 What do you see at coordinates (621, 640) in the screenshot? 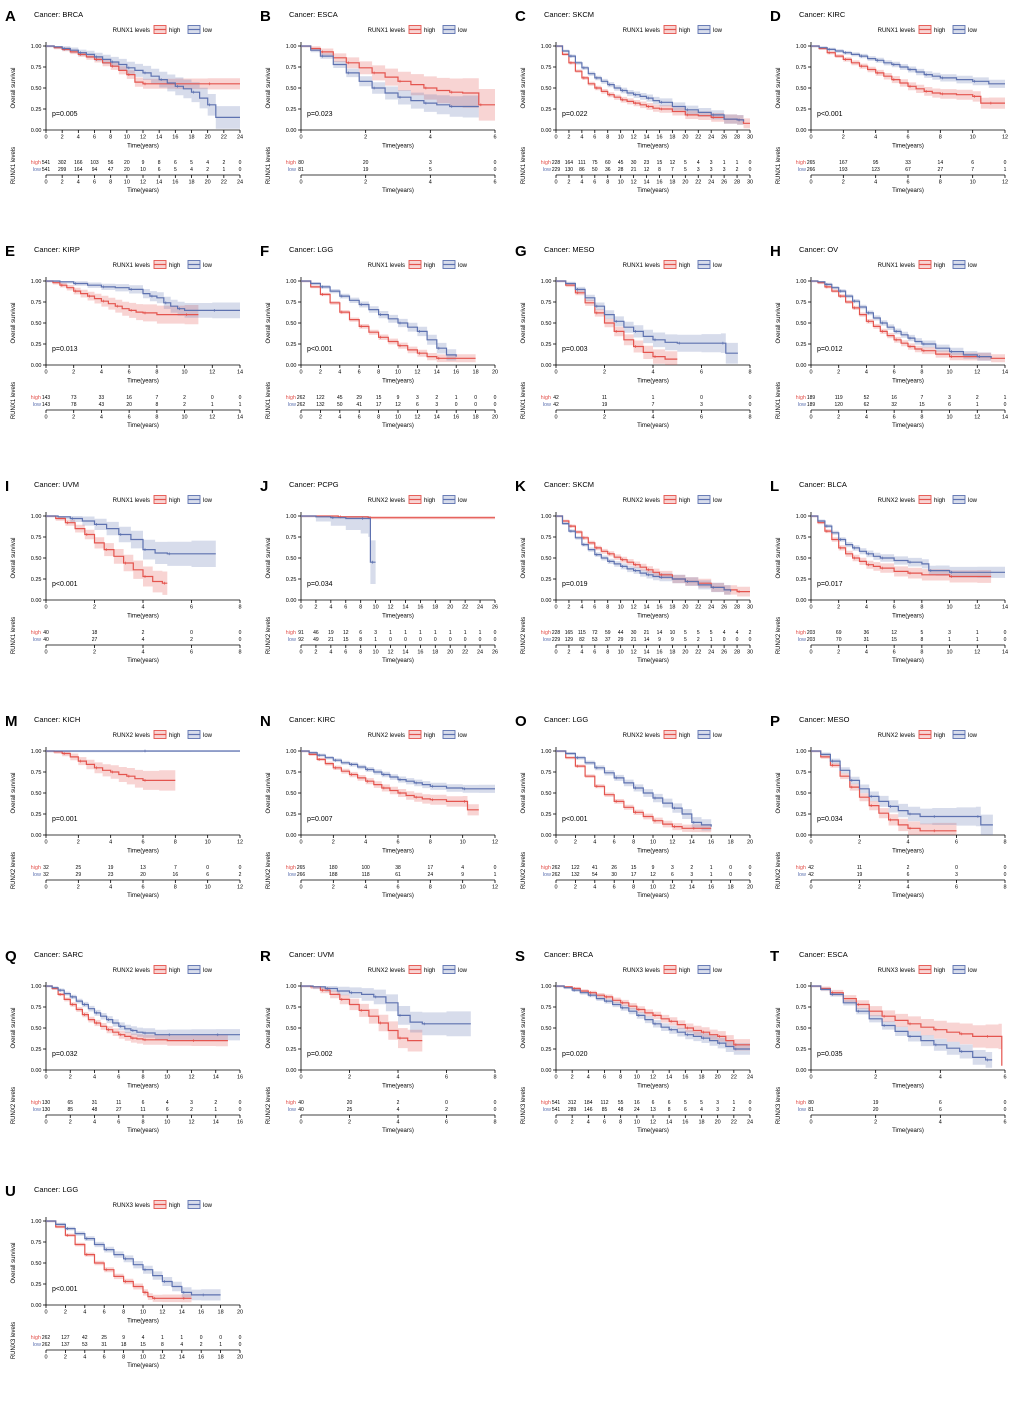
I see `risk-count: 29` at bounding box center [621, 640].